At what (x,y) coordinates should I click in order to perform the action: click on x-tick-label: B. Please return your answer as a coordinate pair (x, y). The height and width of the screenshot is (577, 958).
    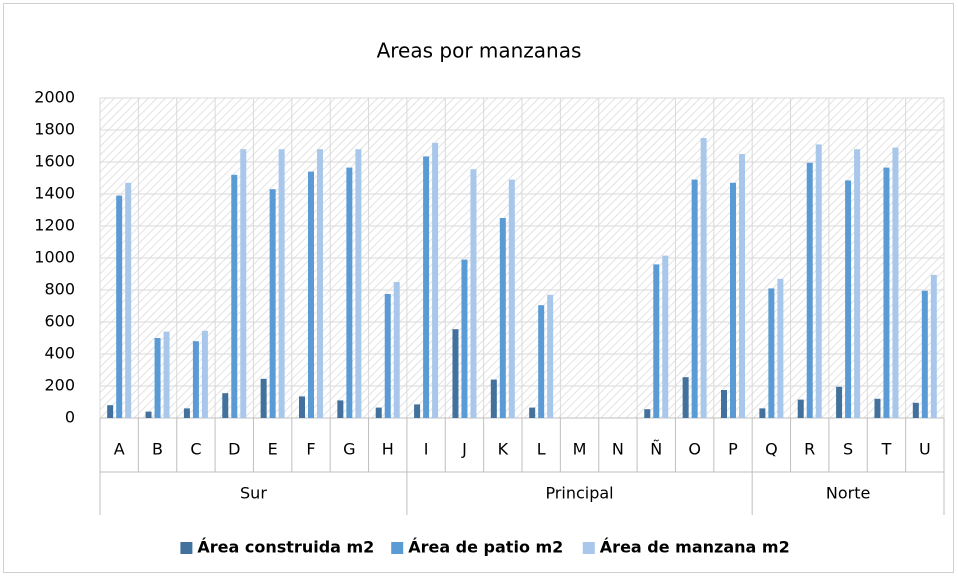
    Looking at the image, I should click on (157, 449).